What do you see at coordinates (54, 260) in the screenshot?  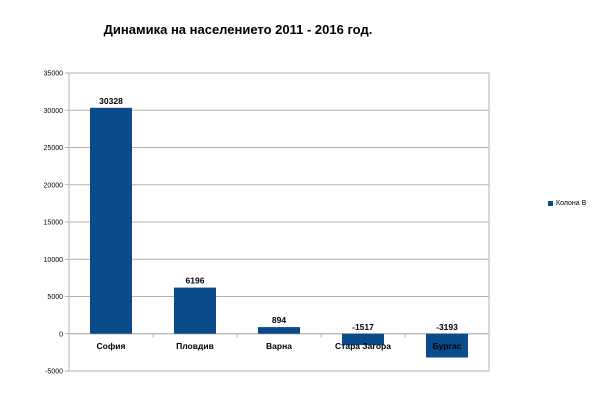 I see `y-tick-label: 10000` at bounding box center [54, 260].